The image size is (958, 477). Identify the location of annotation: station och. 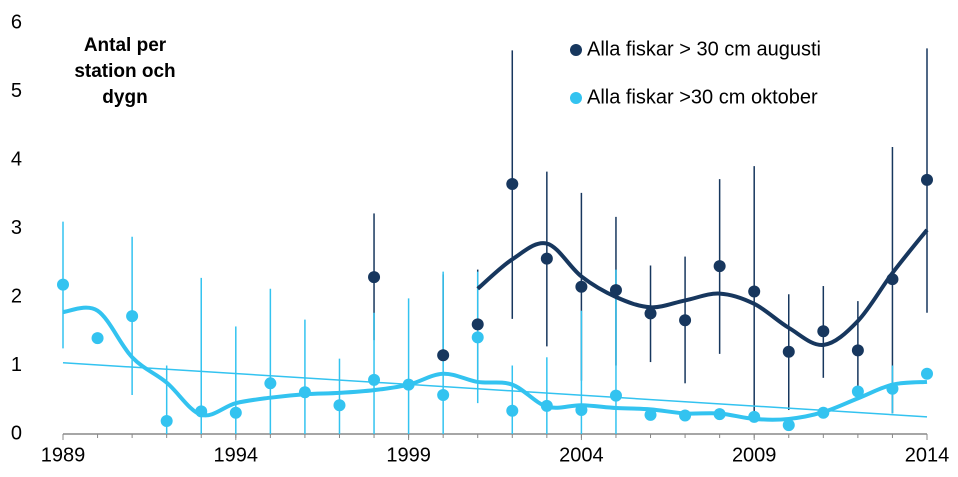
(124, 71).